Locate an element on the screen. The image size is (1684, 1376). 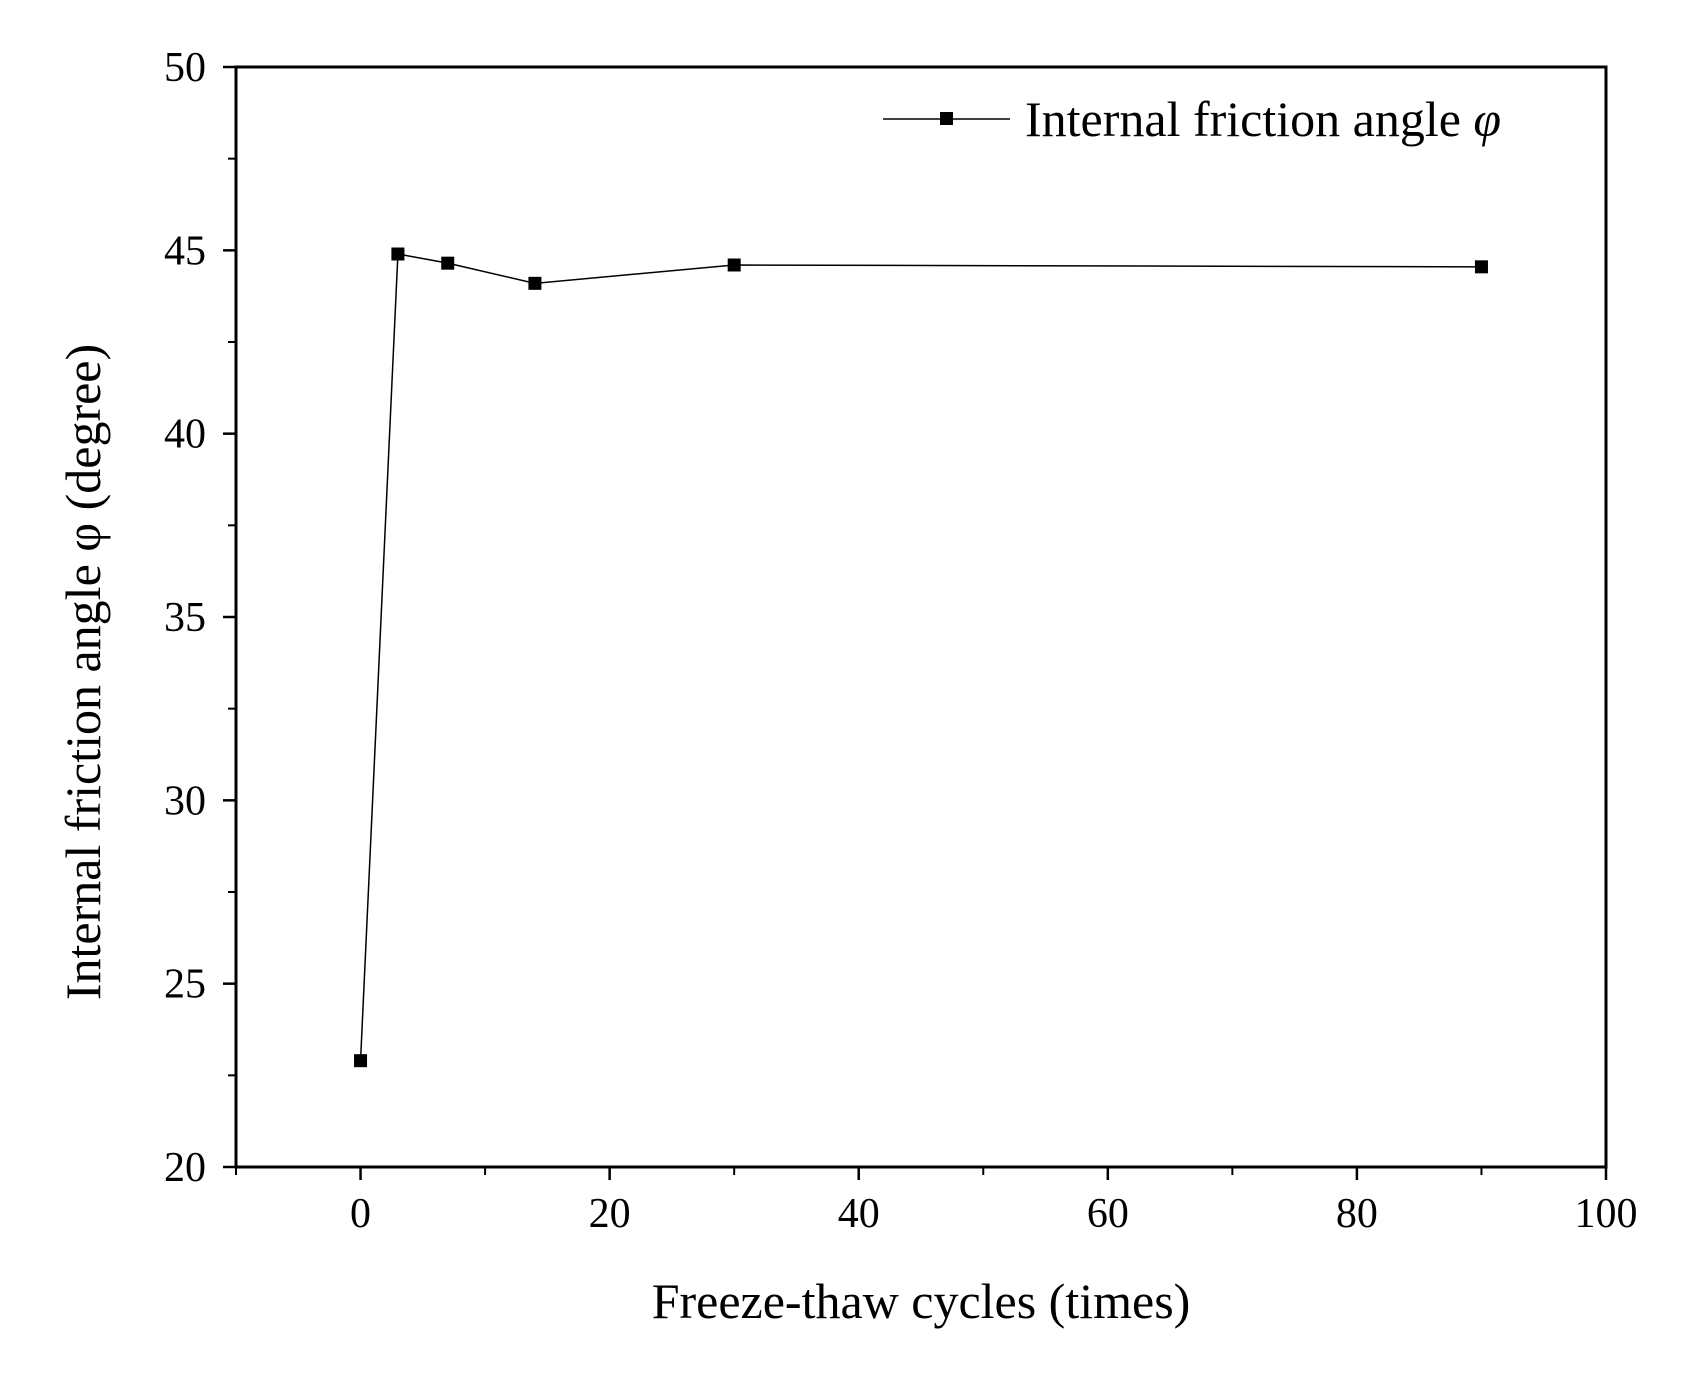
legend: Internal friction angle φ is located at coordinates (1192, 119).